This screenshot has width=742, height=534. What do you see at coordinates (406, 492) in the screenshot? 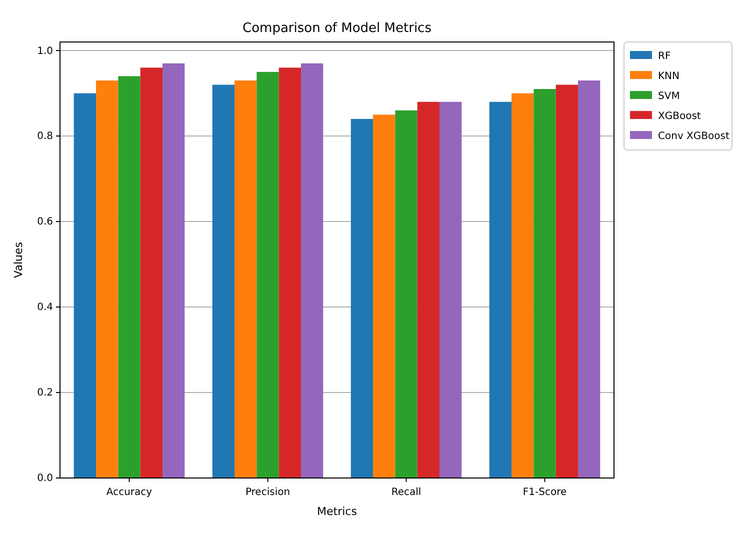
I see `x-tick-label: Recall` at bounding box center [406, 492].